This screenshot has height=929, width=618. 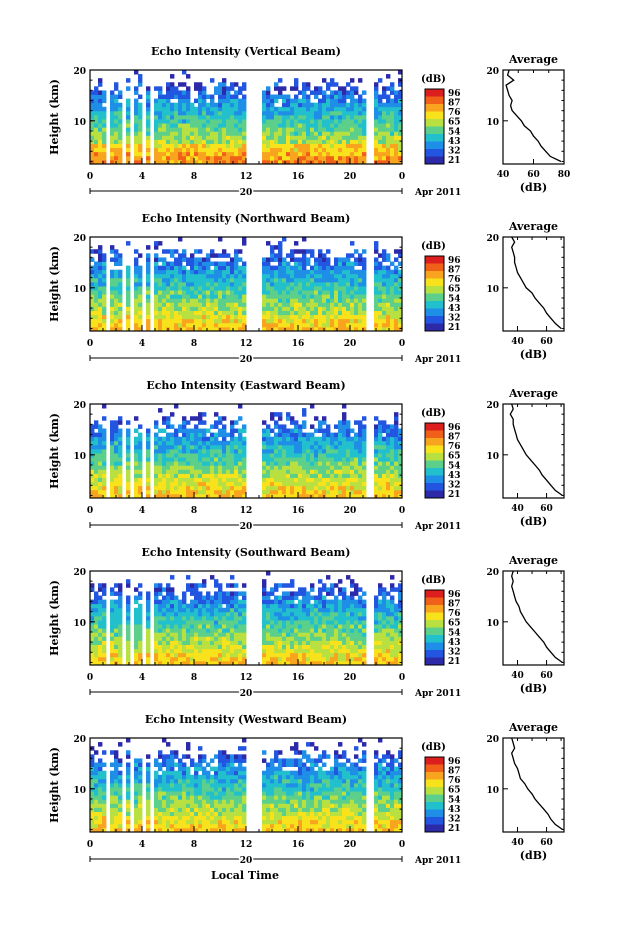 What do you see at coordinates (246, 344) in the screenshot?
I see `x-tick-label: 12` at bounding box center [246, 344].